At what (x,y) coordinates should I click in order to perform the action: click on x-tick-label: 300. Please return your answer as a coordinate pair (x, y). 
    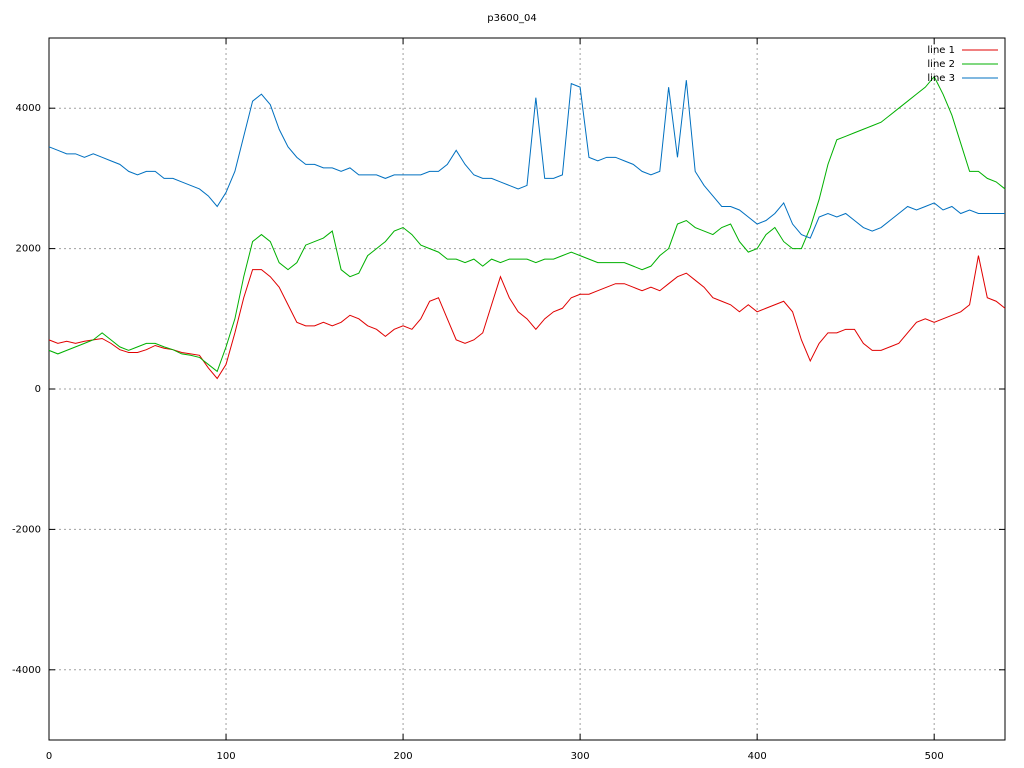
    Looking at the image, I should click on (580, 756).